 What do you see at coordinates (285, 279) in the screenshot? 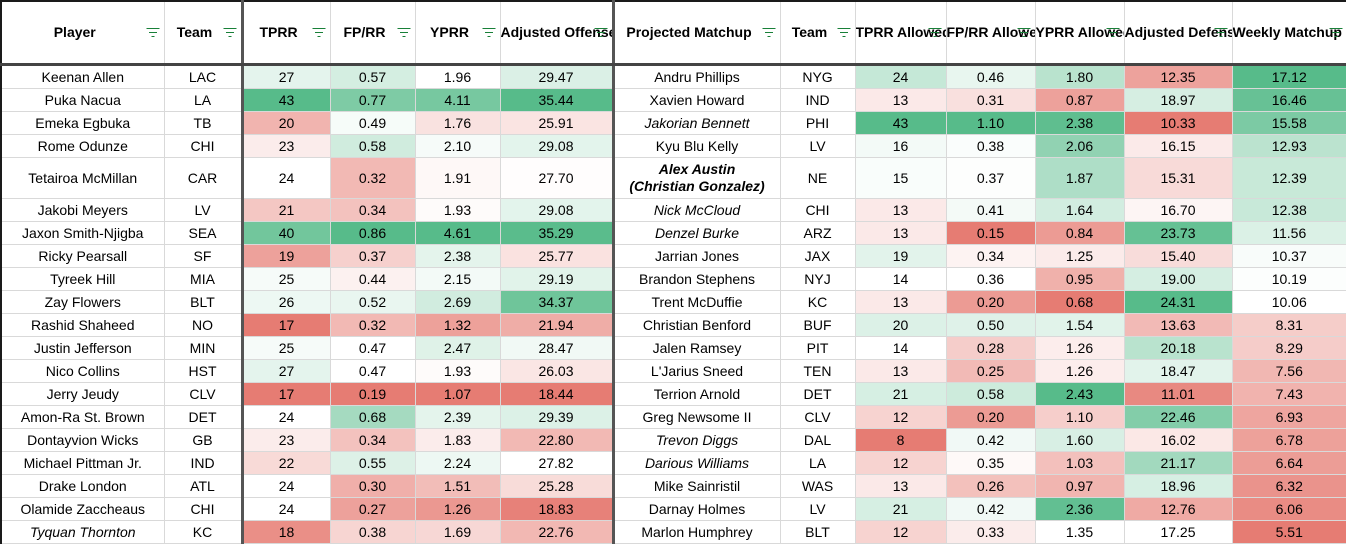
I see `tprr-cell: 25` at bounding box center [285, 279].